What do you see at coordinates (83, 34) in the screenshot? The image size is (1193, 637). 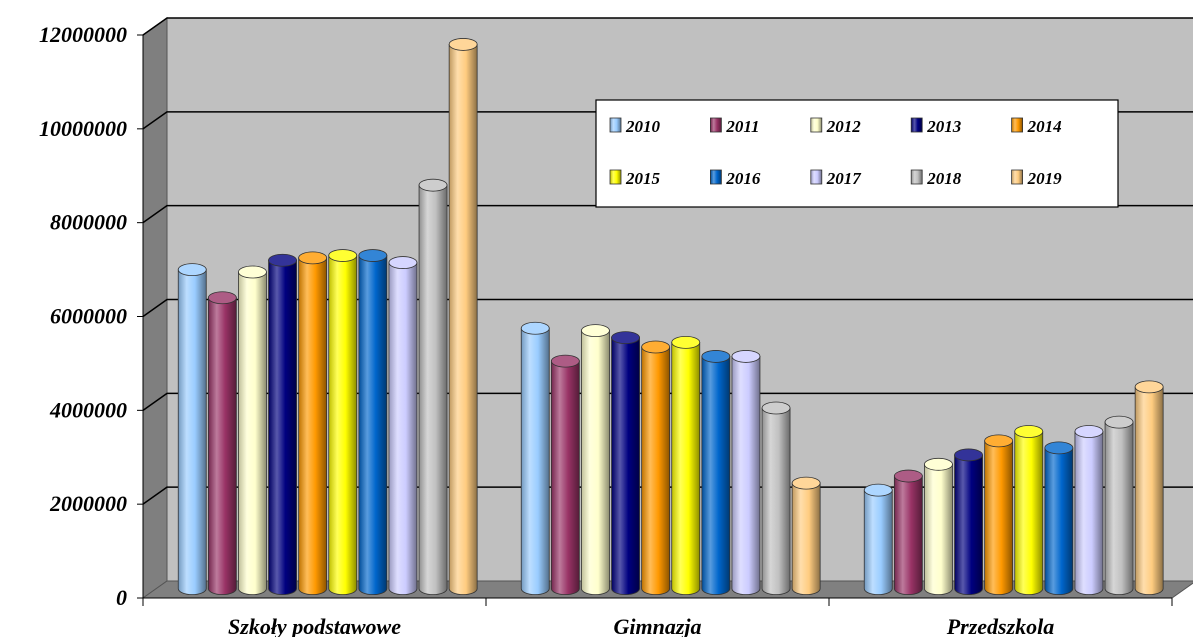 I see `y-tick-label: 12000000` at bounding box center [83, 34].